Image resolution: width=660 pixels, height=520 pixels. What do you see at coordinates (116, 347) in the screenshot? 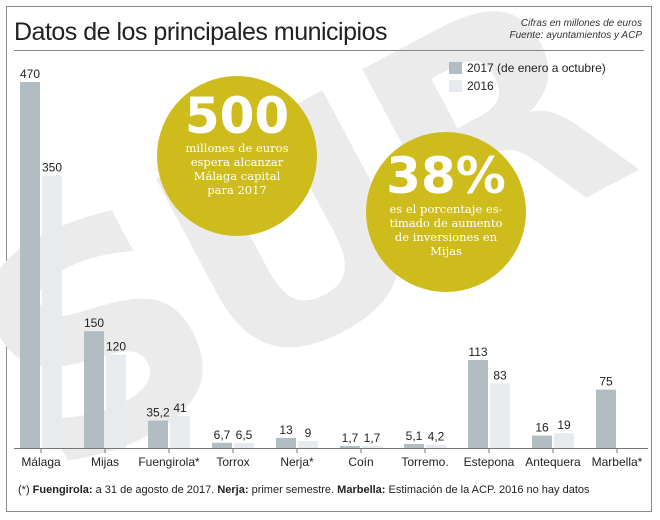
I see `data-label: 120` at bounding box center [116, 347].